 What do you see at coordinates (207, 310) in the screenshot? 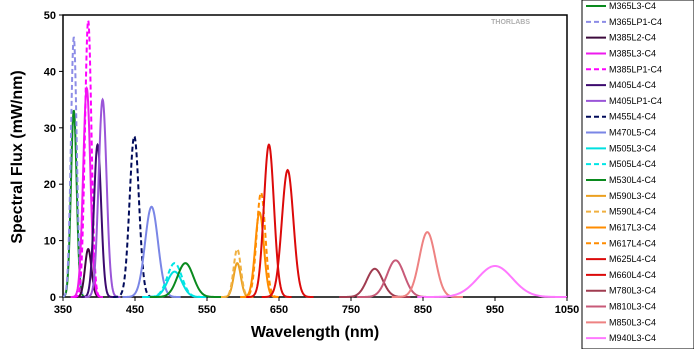
I see `x-tick-label: 550` at bounding box center [207, 310].